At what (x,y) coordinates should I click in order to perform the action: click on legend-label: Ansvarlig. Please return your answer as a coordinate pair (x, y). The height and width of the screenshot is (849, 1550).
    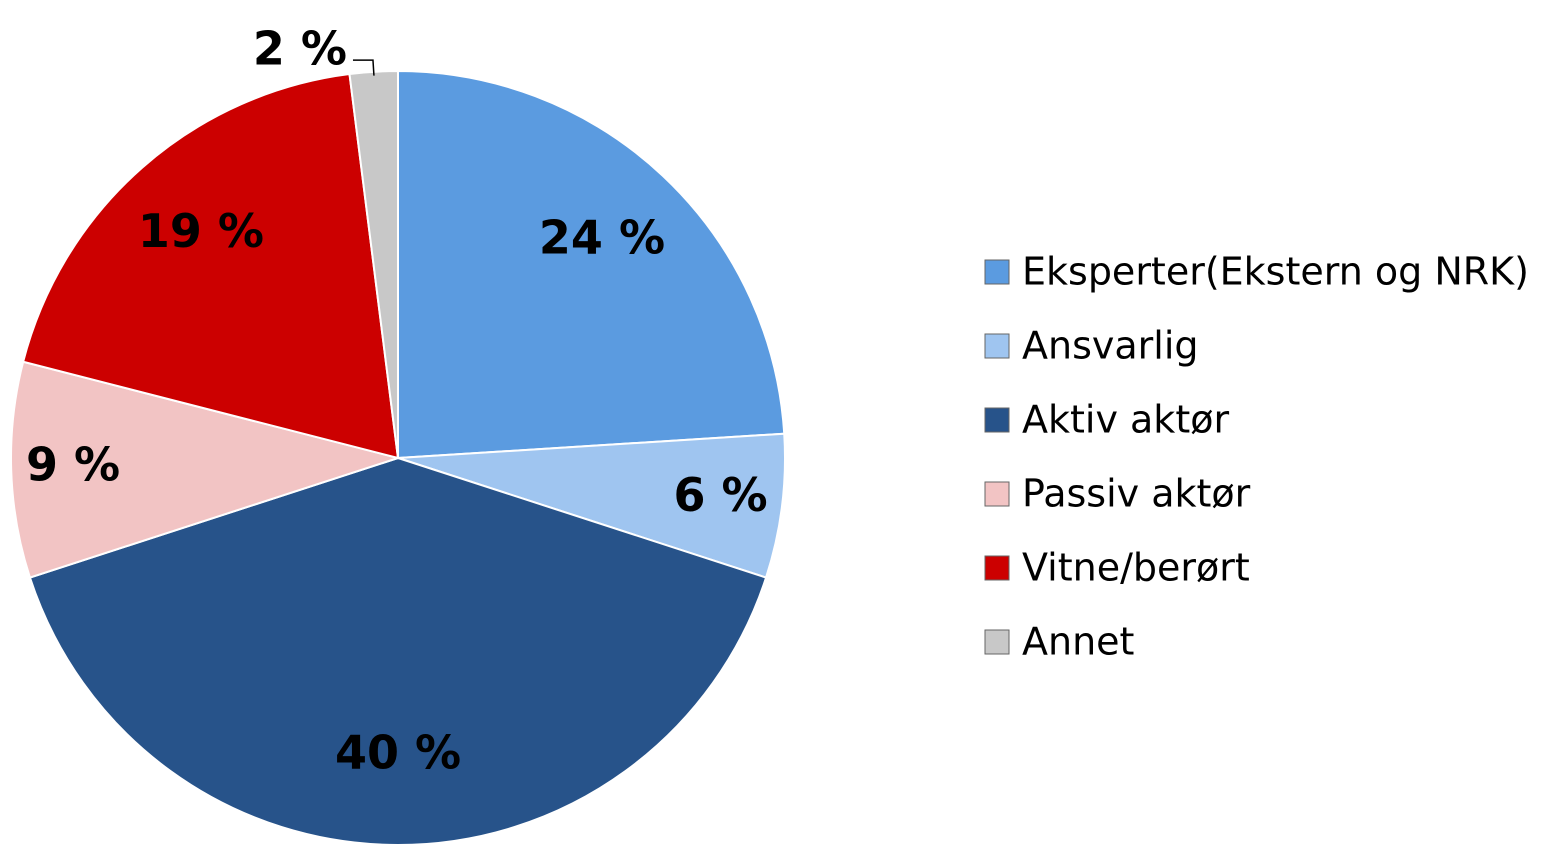
    Looking at the image, I should click on (1110, 346).